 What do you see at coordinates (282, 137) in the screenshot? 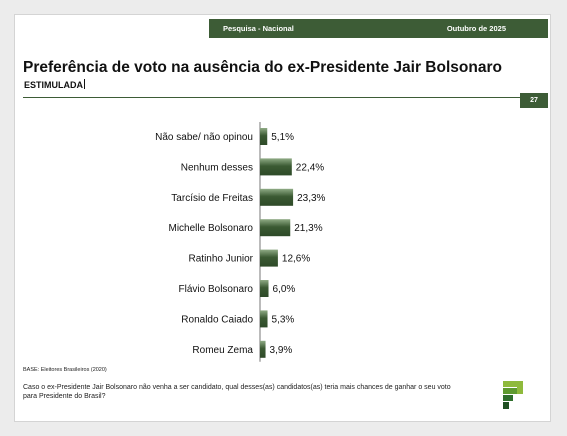
I see `value-label: 5,1%` at bounding box center [282, 137].